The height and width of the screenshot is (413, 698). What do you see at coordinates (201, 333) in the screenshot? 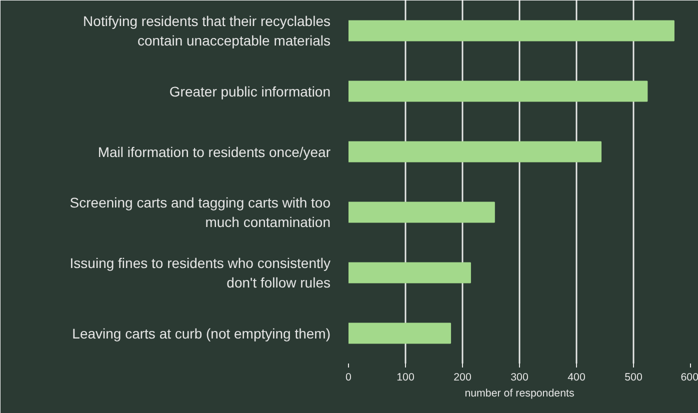
I see `y-tick-label: Leaving carts at curb (not emptying them)` at bounding box center [201, 333].